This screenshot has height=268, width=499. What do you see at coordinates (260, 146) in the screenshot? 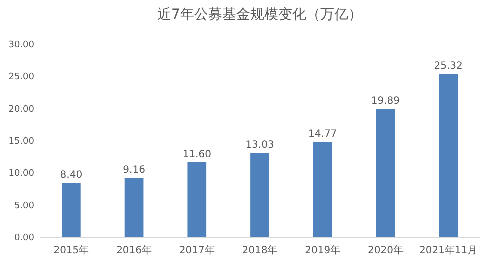
I see `data-label: 13.03` at bounding box center [260, 146].